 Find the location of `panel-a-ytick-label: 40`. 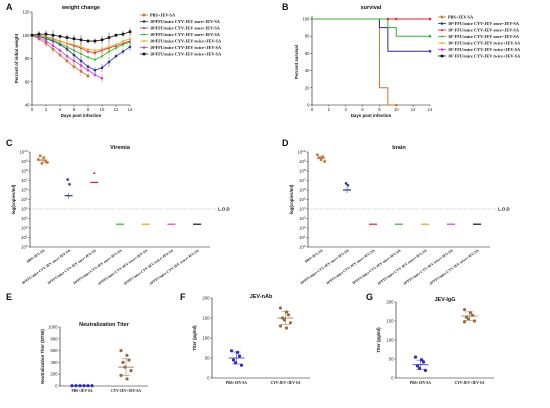

panel-a-ytick-label: 40 is located at coordinates (27, 105).